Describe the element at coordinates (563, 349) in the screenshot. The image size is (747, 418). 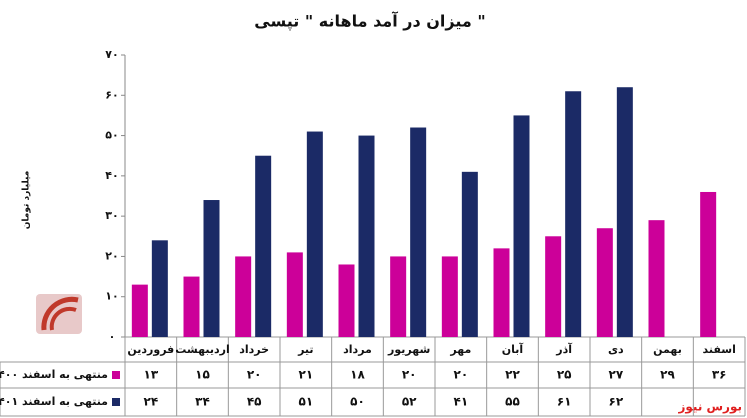
I see `x-tick-label: آذر` at that location.